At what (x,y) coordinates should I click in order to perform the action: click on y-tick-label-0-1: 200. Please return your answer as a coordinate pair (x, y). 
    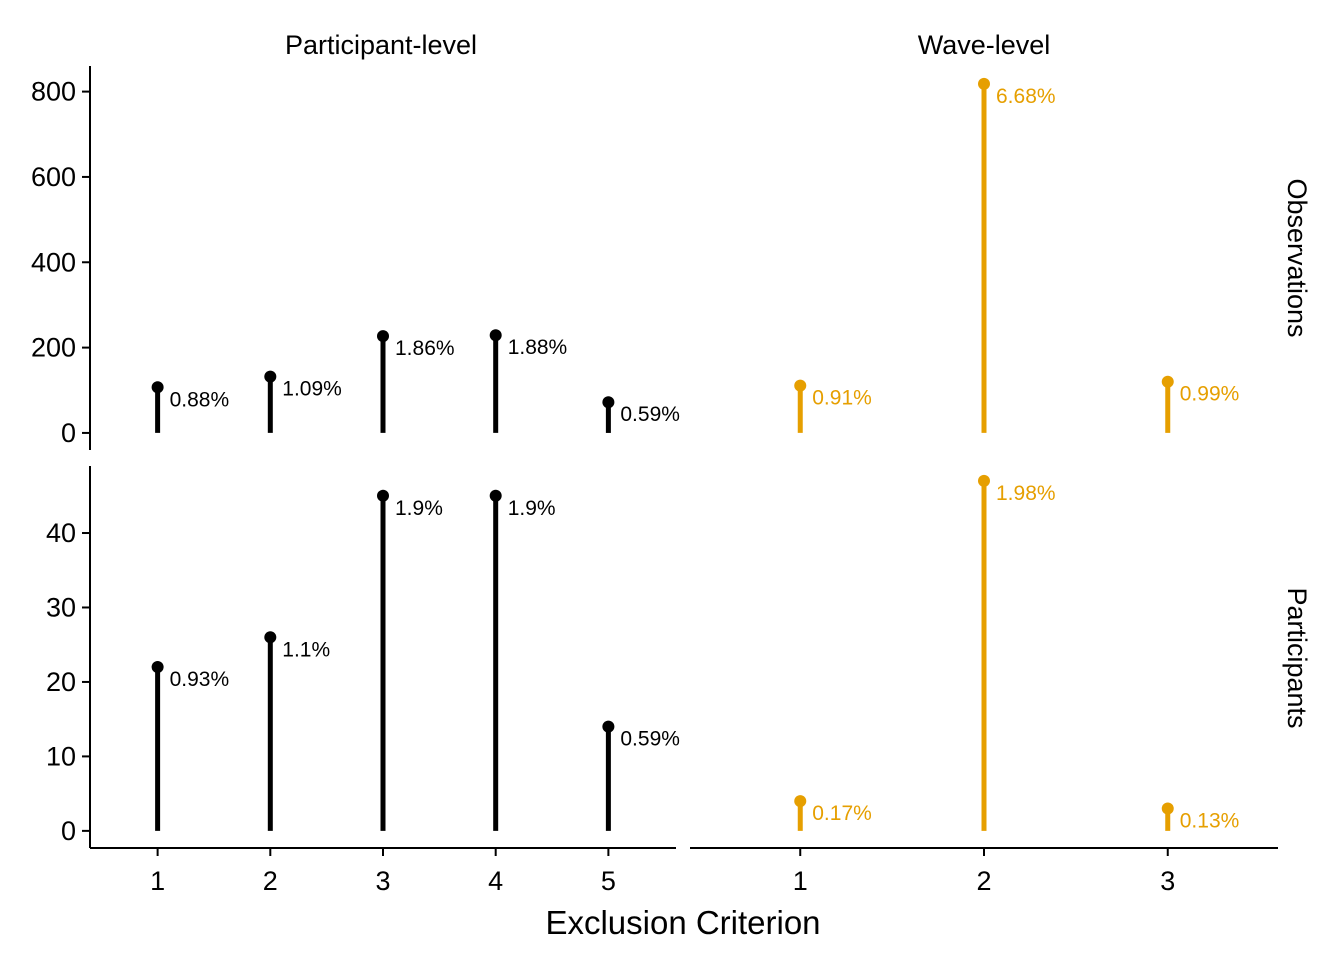
    Looking at the image, I should click on (53, 348).